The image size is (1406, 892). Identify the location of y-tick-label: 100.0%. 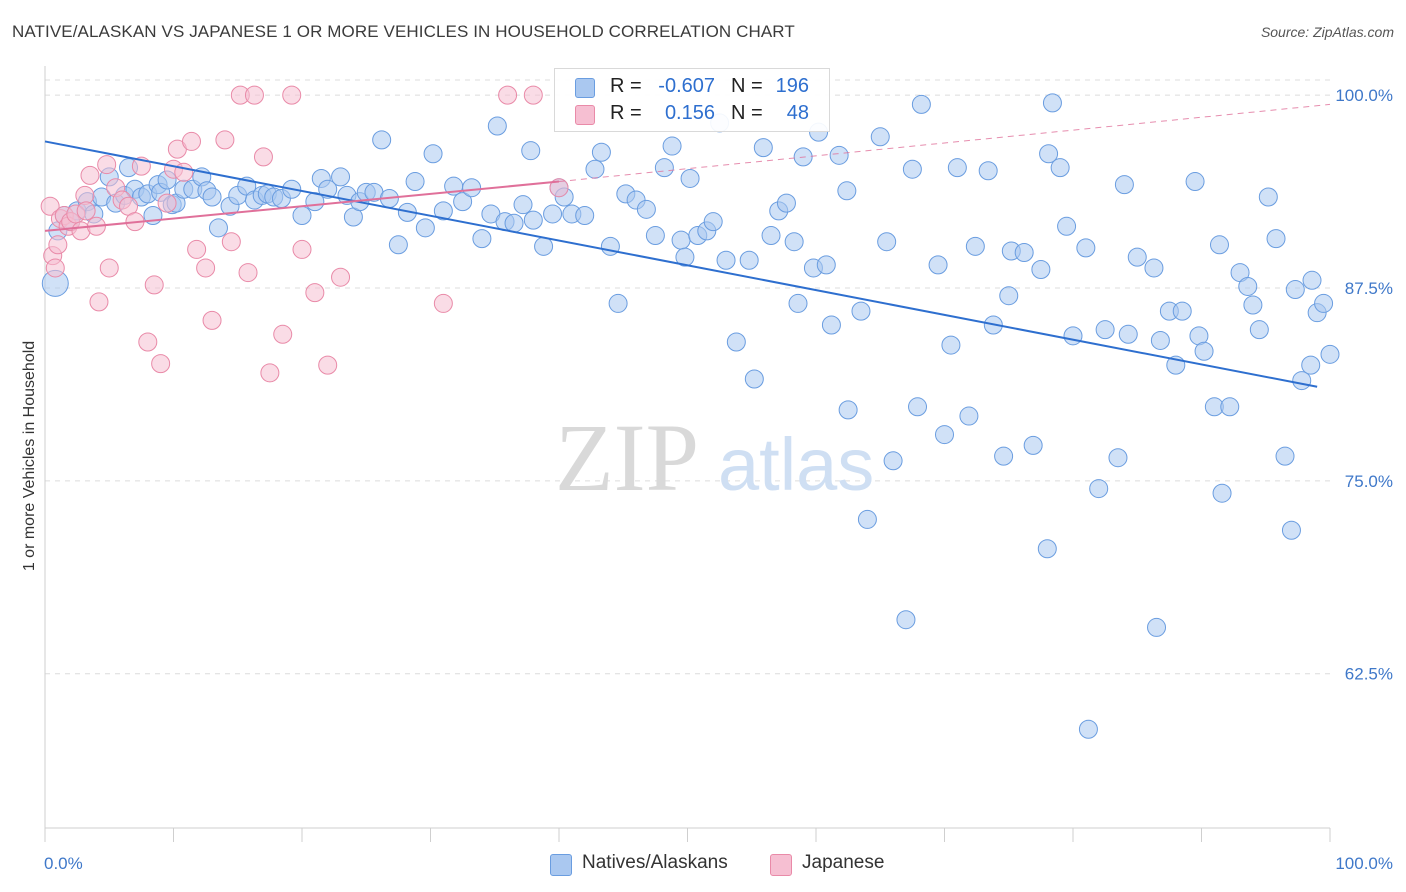
(1364, 95).